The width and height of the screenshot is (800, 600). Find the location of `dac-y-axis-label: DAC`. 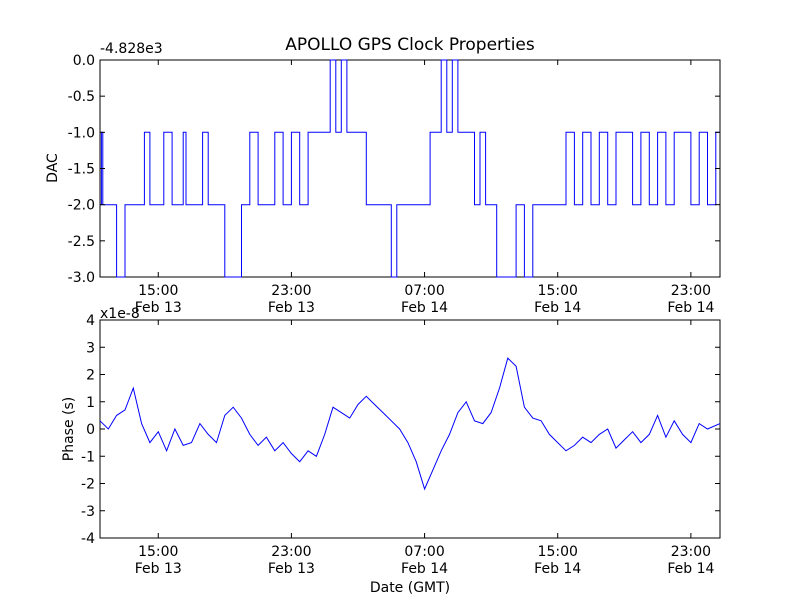

dac-y-axis-label: DAC is located at coordinates (53, 168).